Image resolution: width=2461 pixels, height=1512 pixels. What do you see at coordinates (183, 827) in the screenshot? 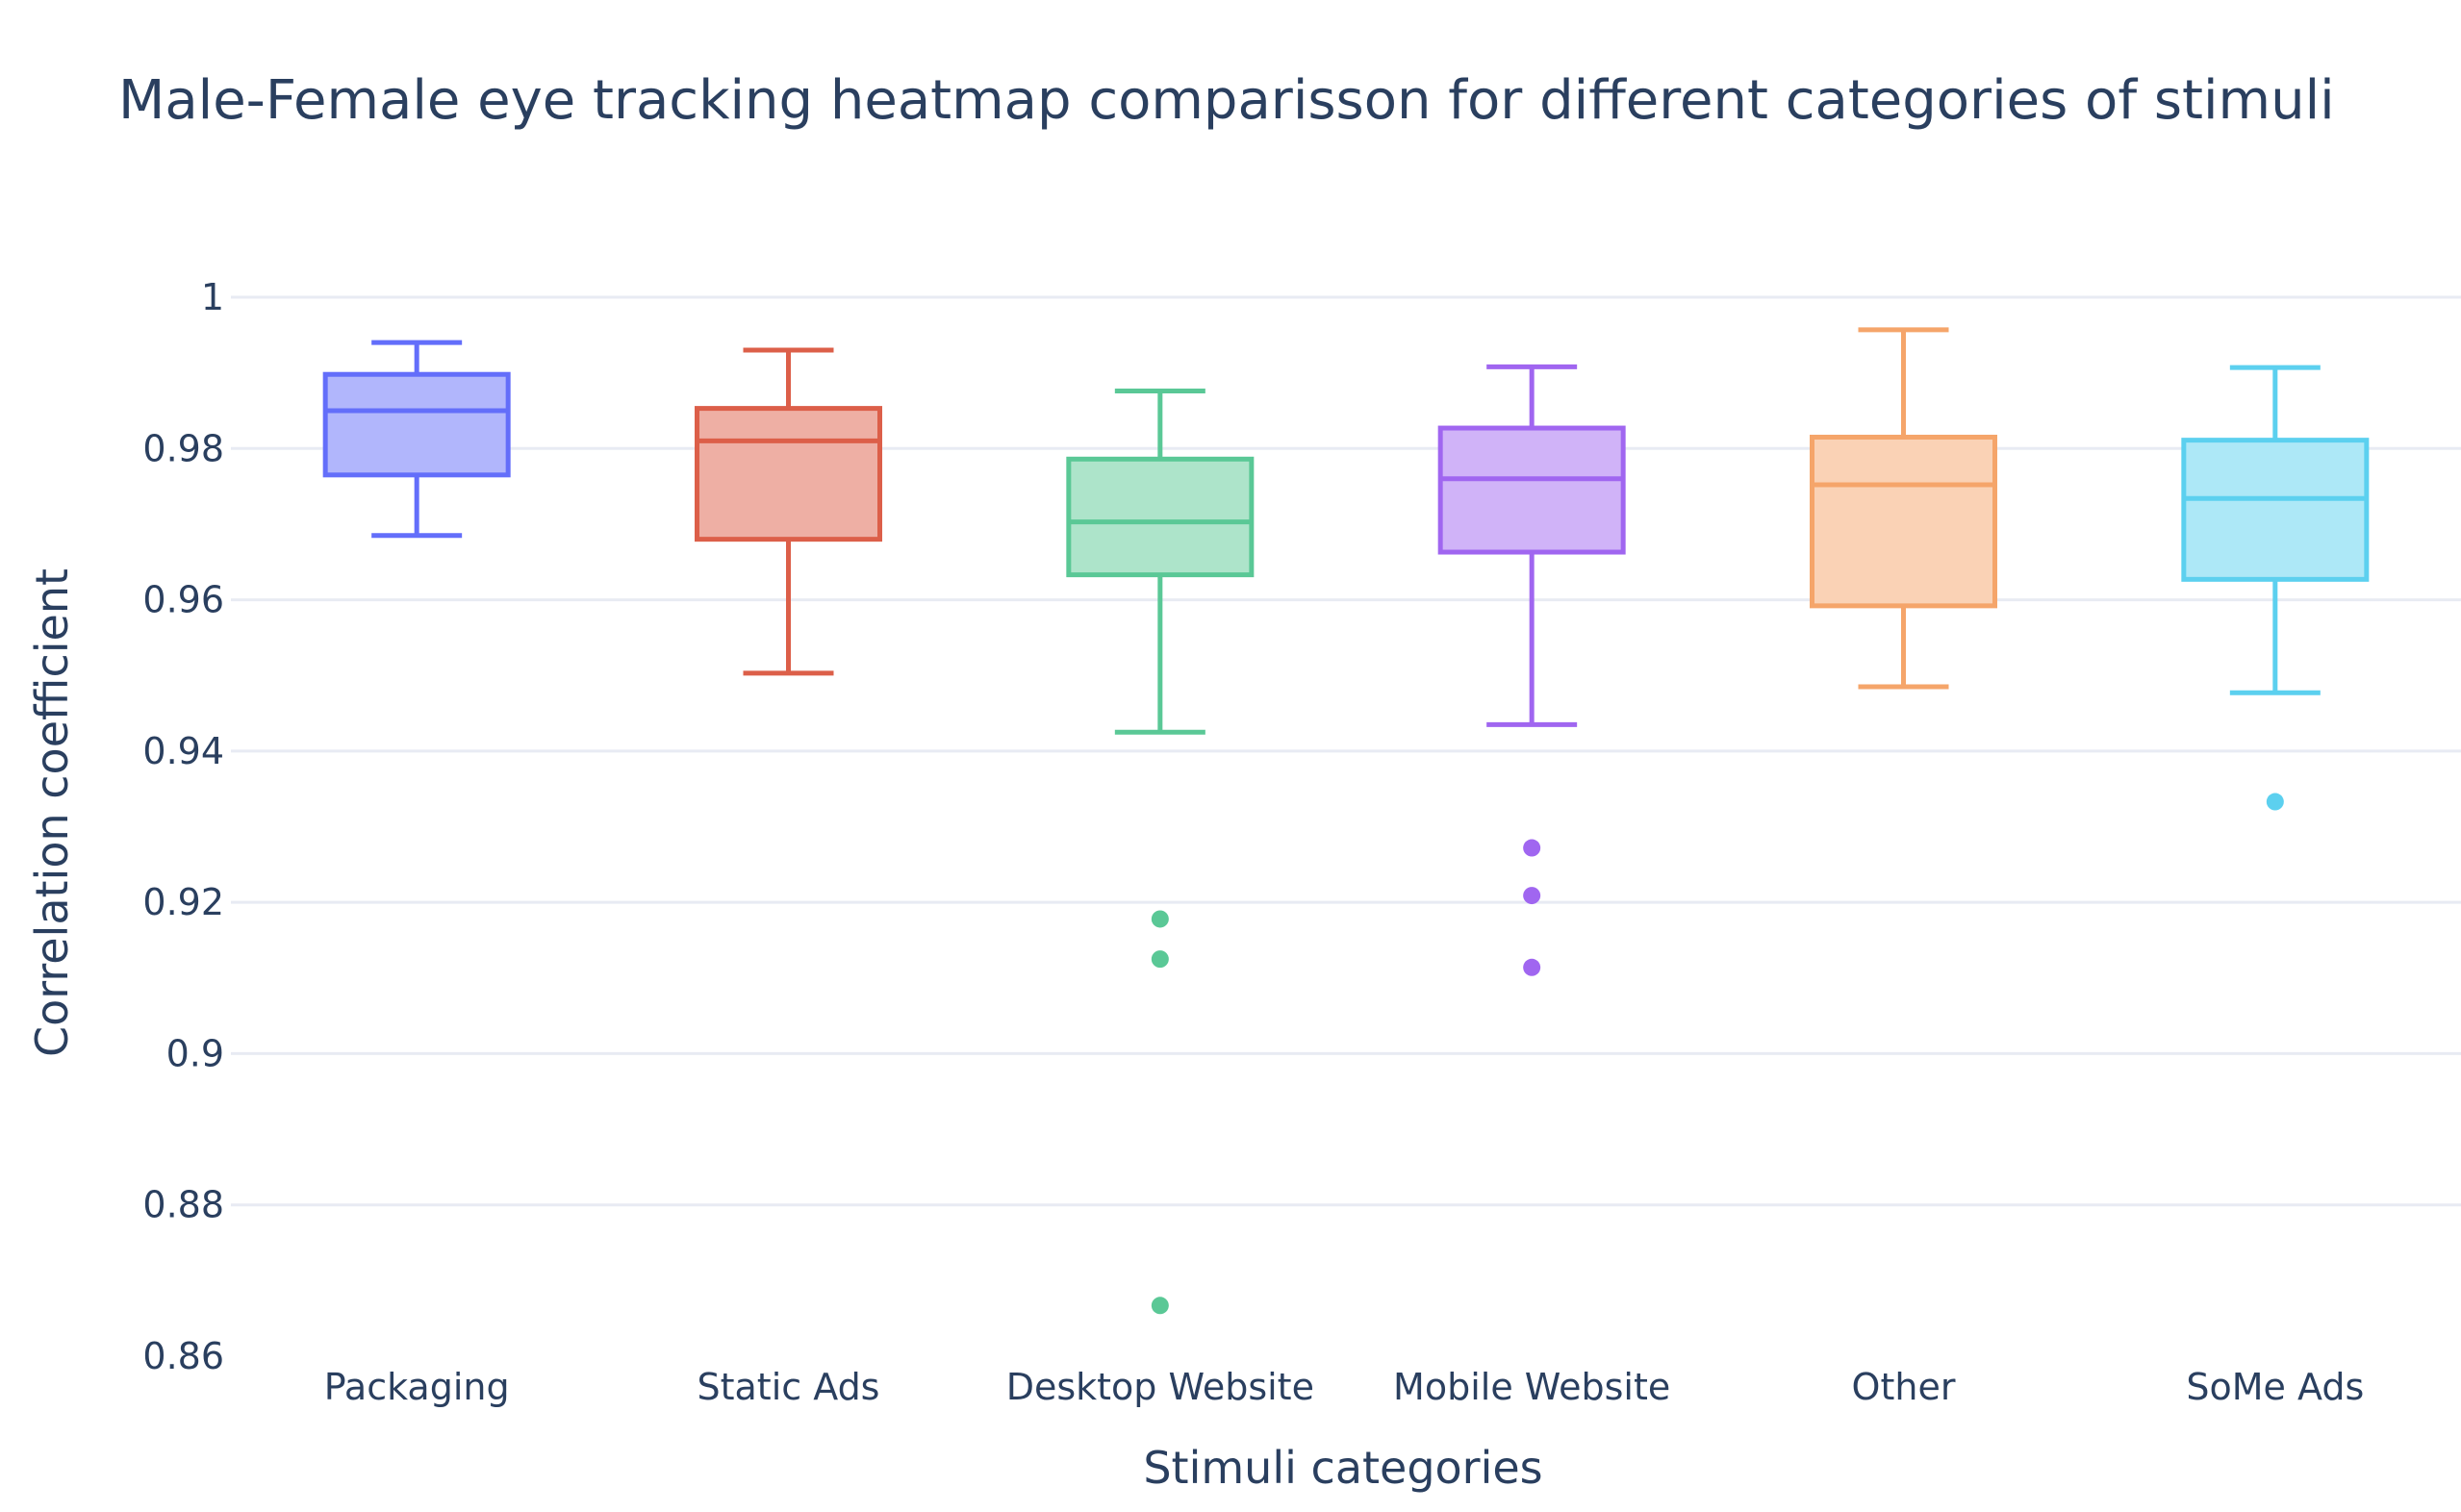
I see `y-axis-ticks: 0.86 0.88 0.9 0.92 0.94 0.96 0.98 1` at bounding box center [183, 827].